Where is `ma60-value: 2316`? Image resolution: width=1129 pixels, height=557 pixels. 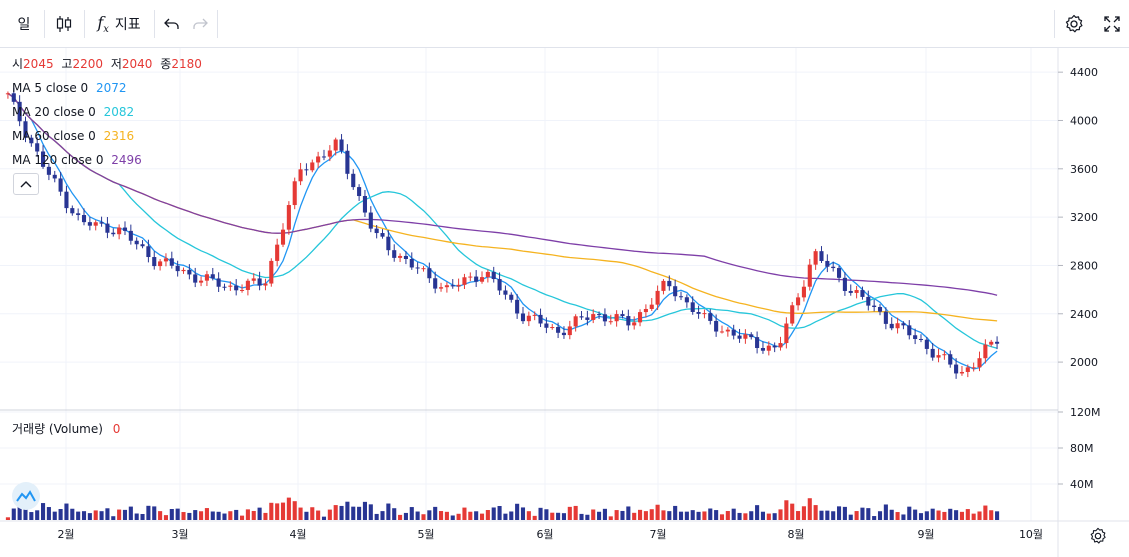
ma60-value: 2316 is located at coordinates (119, 136).